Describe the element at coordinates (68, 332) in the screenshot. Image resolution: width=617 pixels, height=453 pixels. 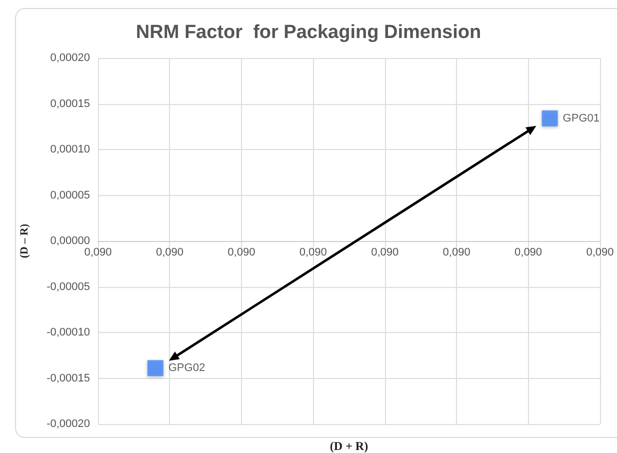
I see `y-tick-label: -0,00010` at that location.